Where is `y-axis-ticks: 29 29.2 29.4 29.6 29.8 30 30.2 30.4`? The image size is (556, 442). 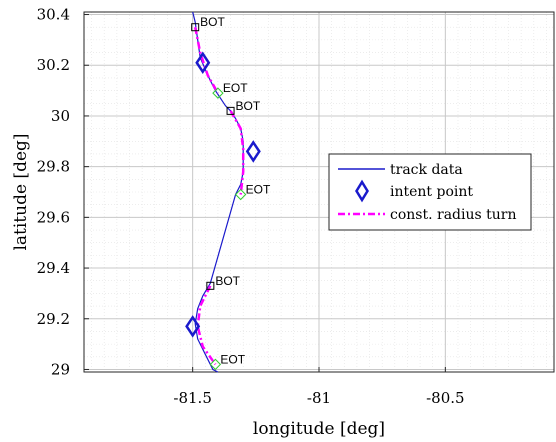 y-axis-ticks: 29 29.2 29.4 29.6 29.8 30 30.2 30.4 is located at coordinates (63, 192).